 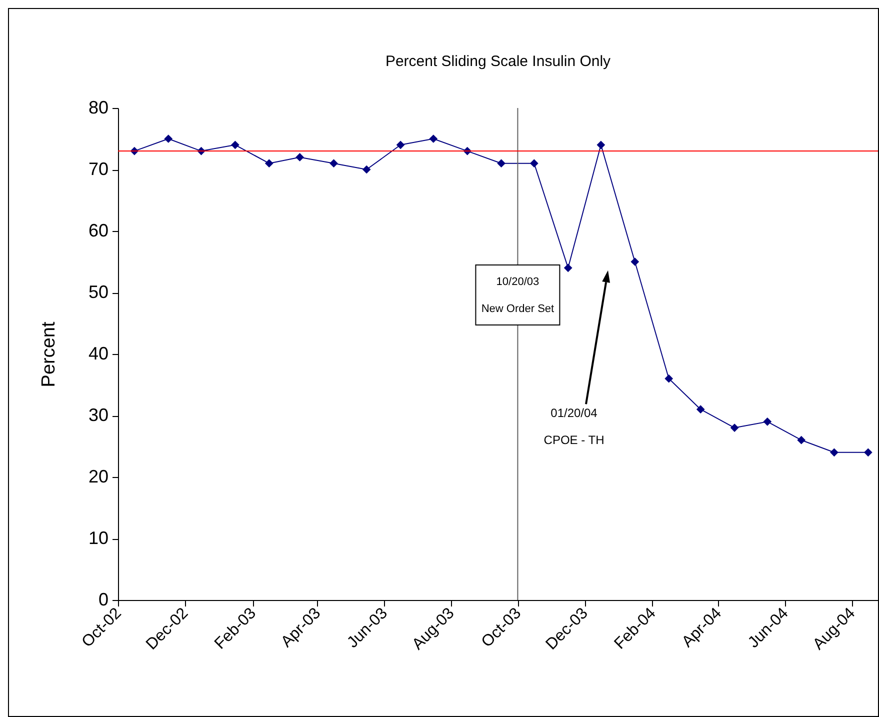 I want to click on y-tick-label: 40, so click(x=98, y=354).